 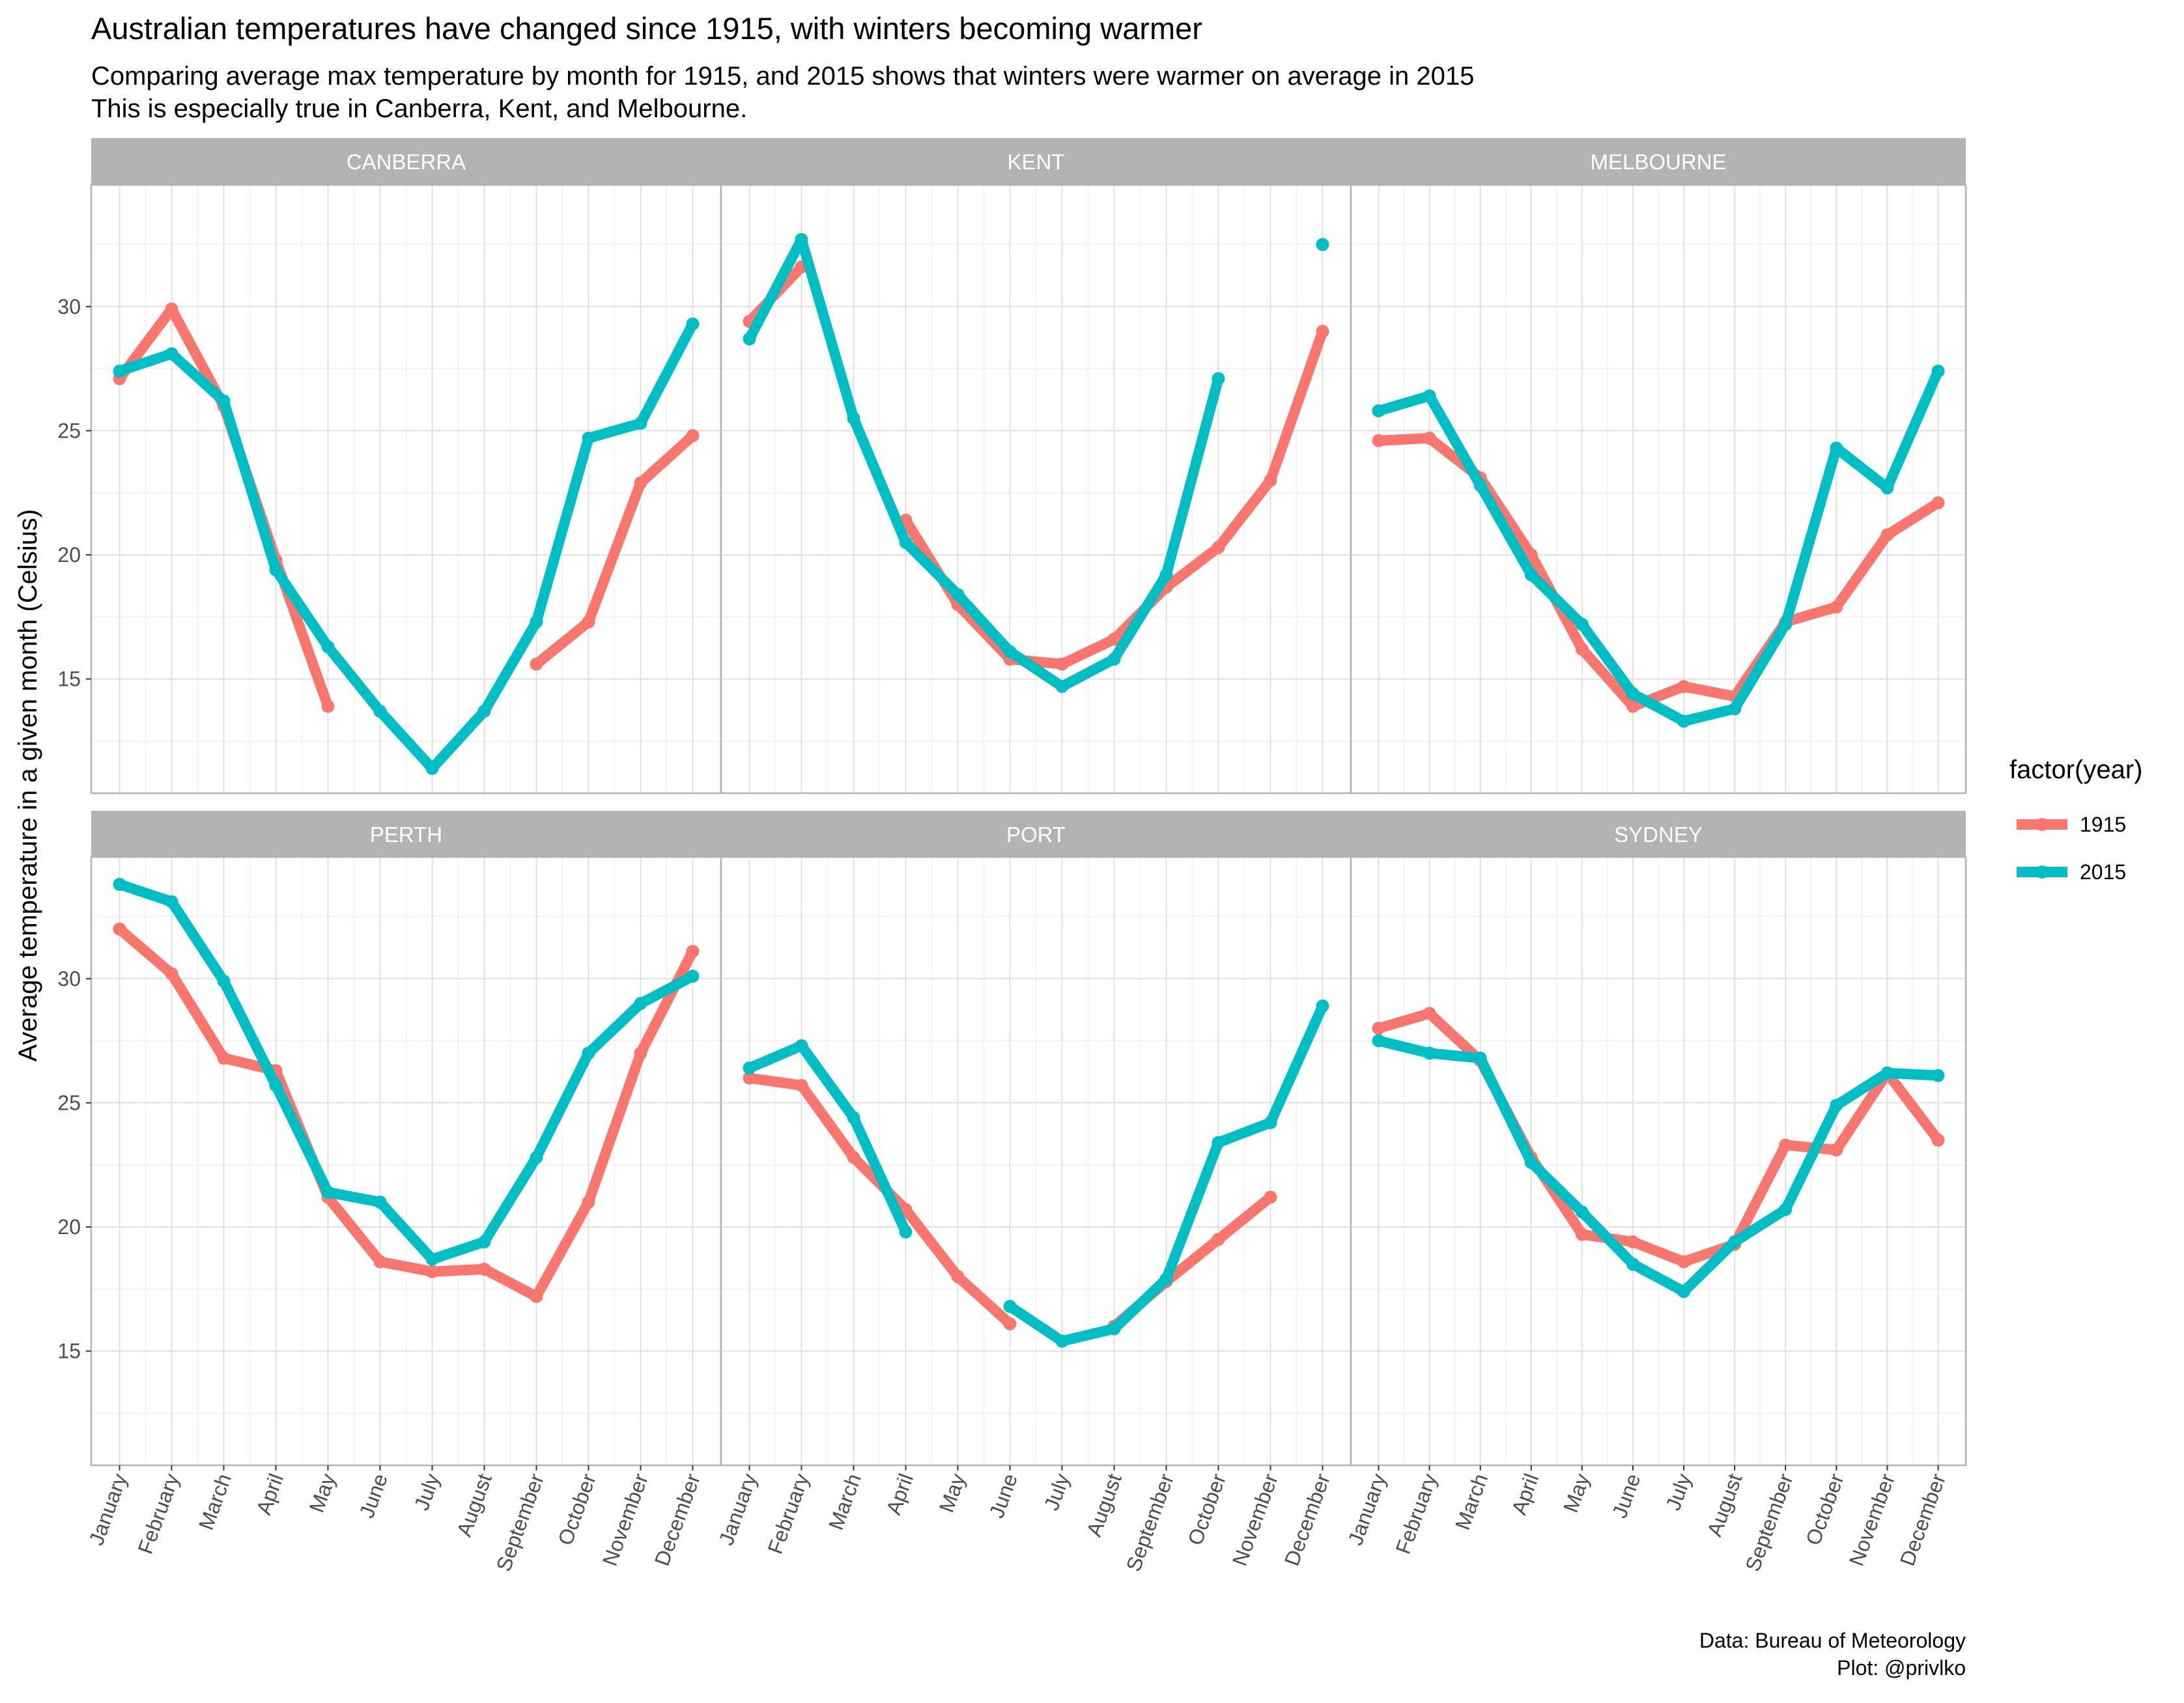 What do you see at coordinates (1684, 1262) in the screenshot?
I see `data-point-sydney-1915-july` at bounding box center [1684, 1262].